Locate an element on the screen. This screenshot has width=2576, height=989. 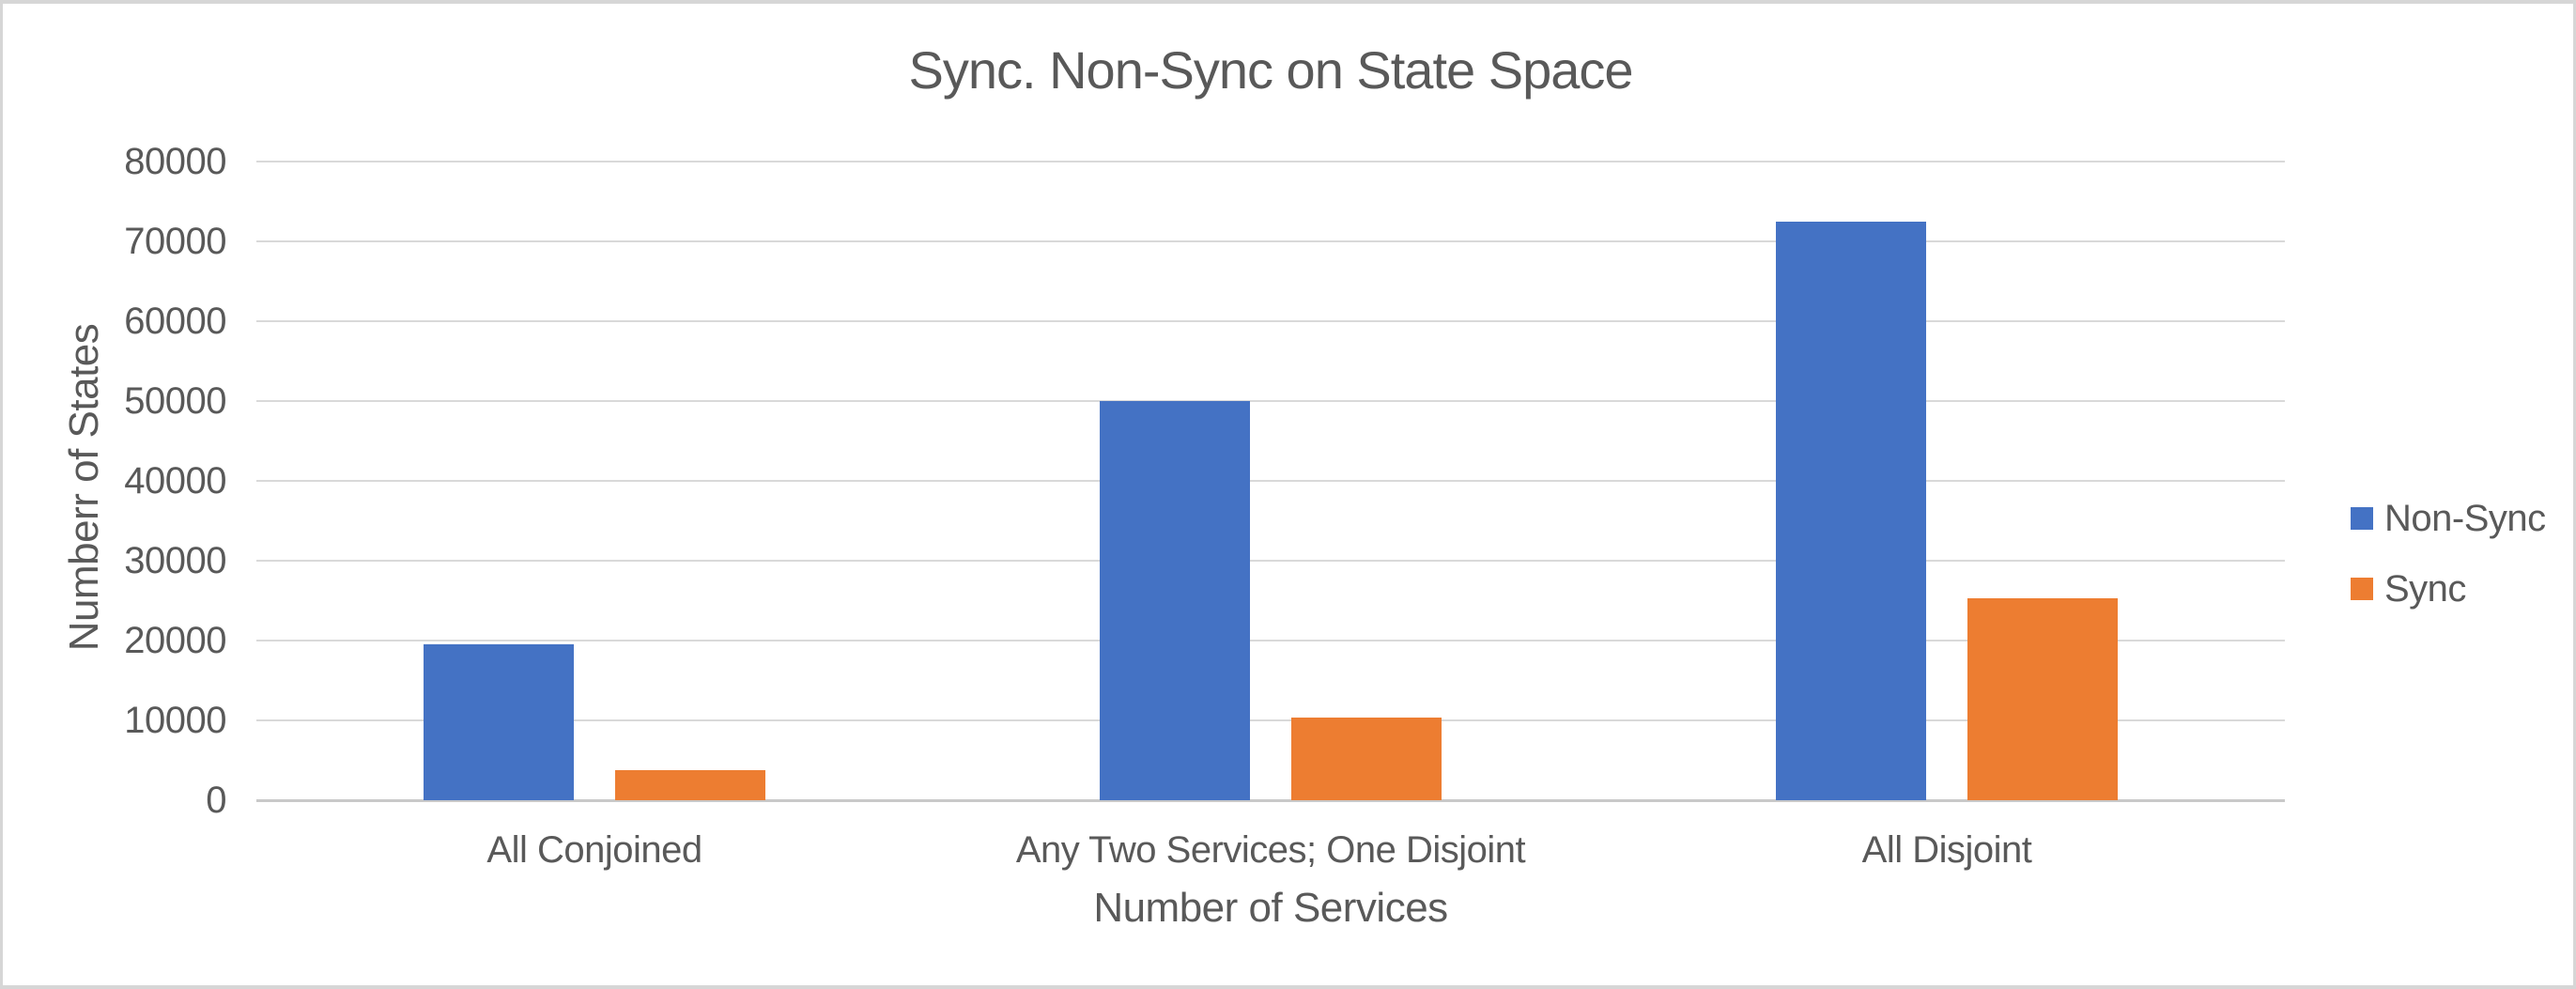
y-tick-label-20000: 20000 is located at coordinates (175, 641).